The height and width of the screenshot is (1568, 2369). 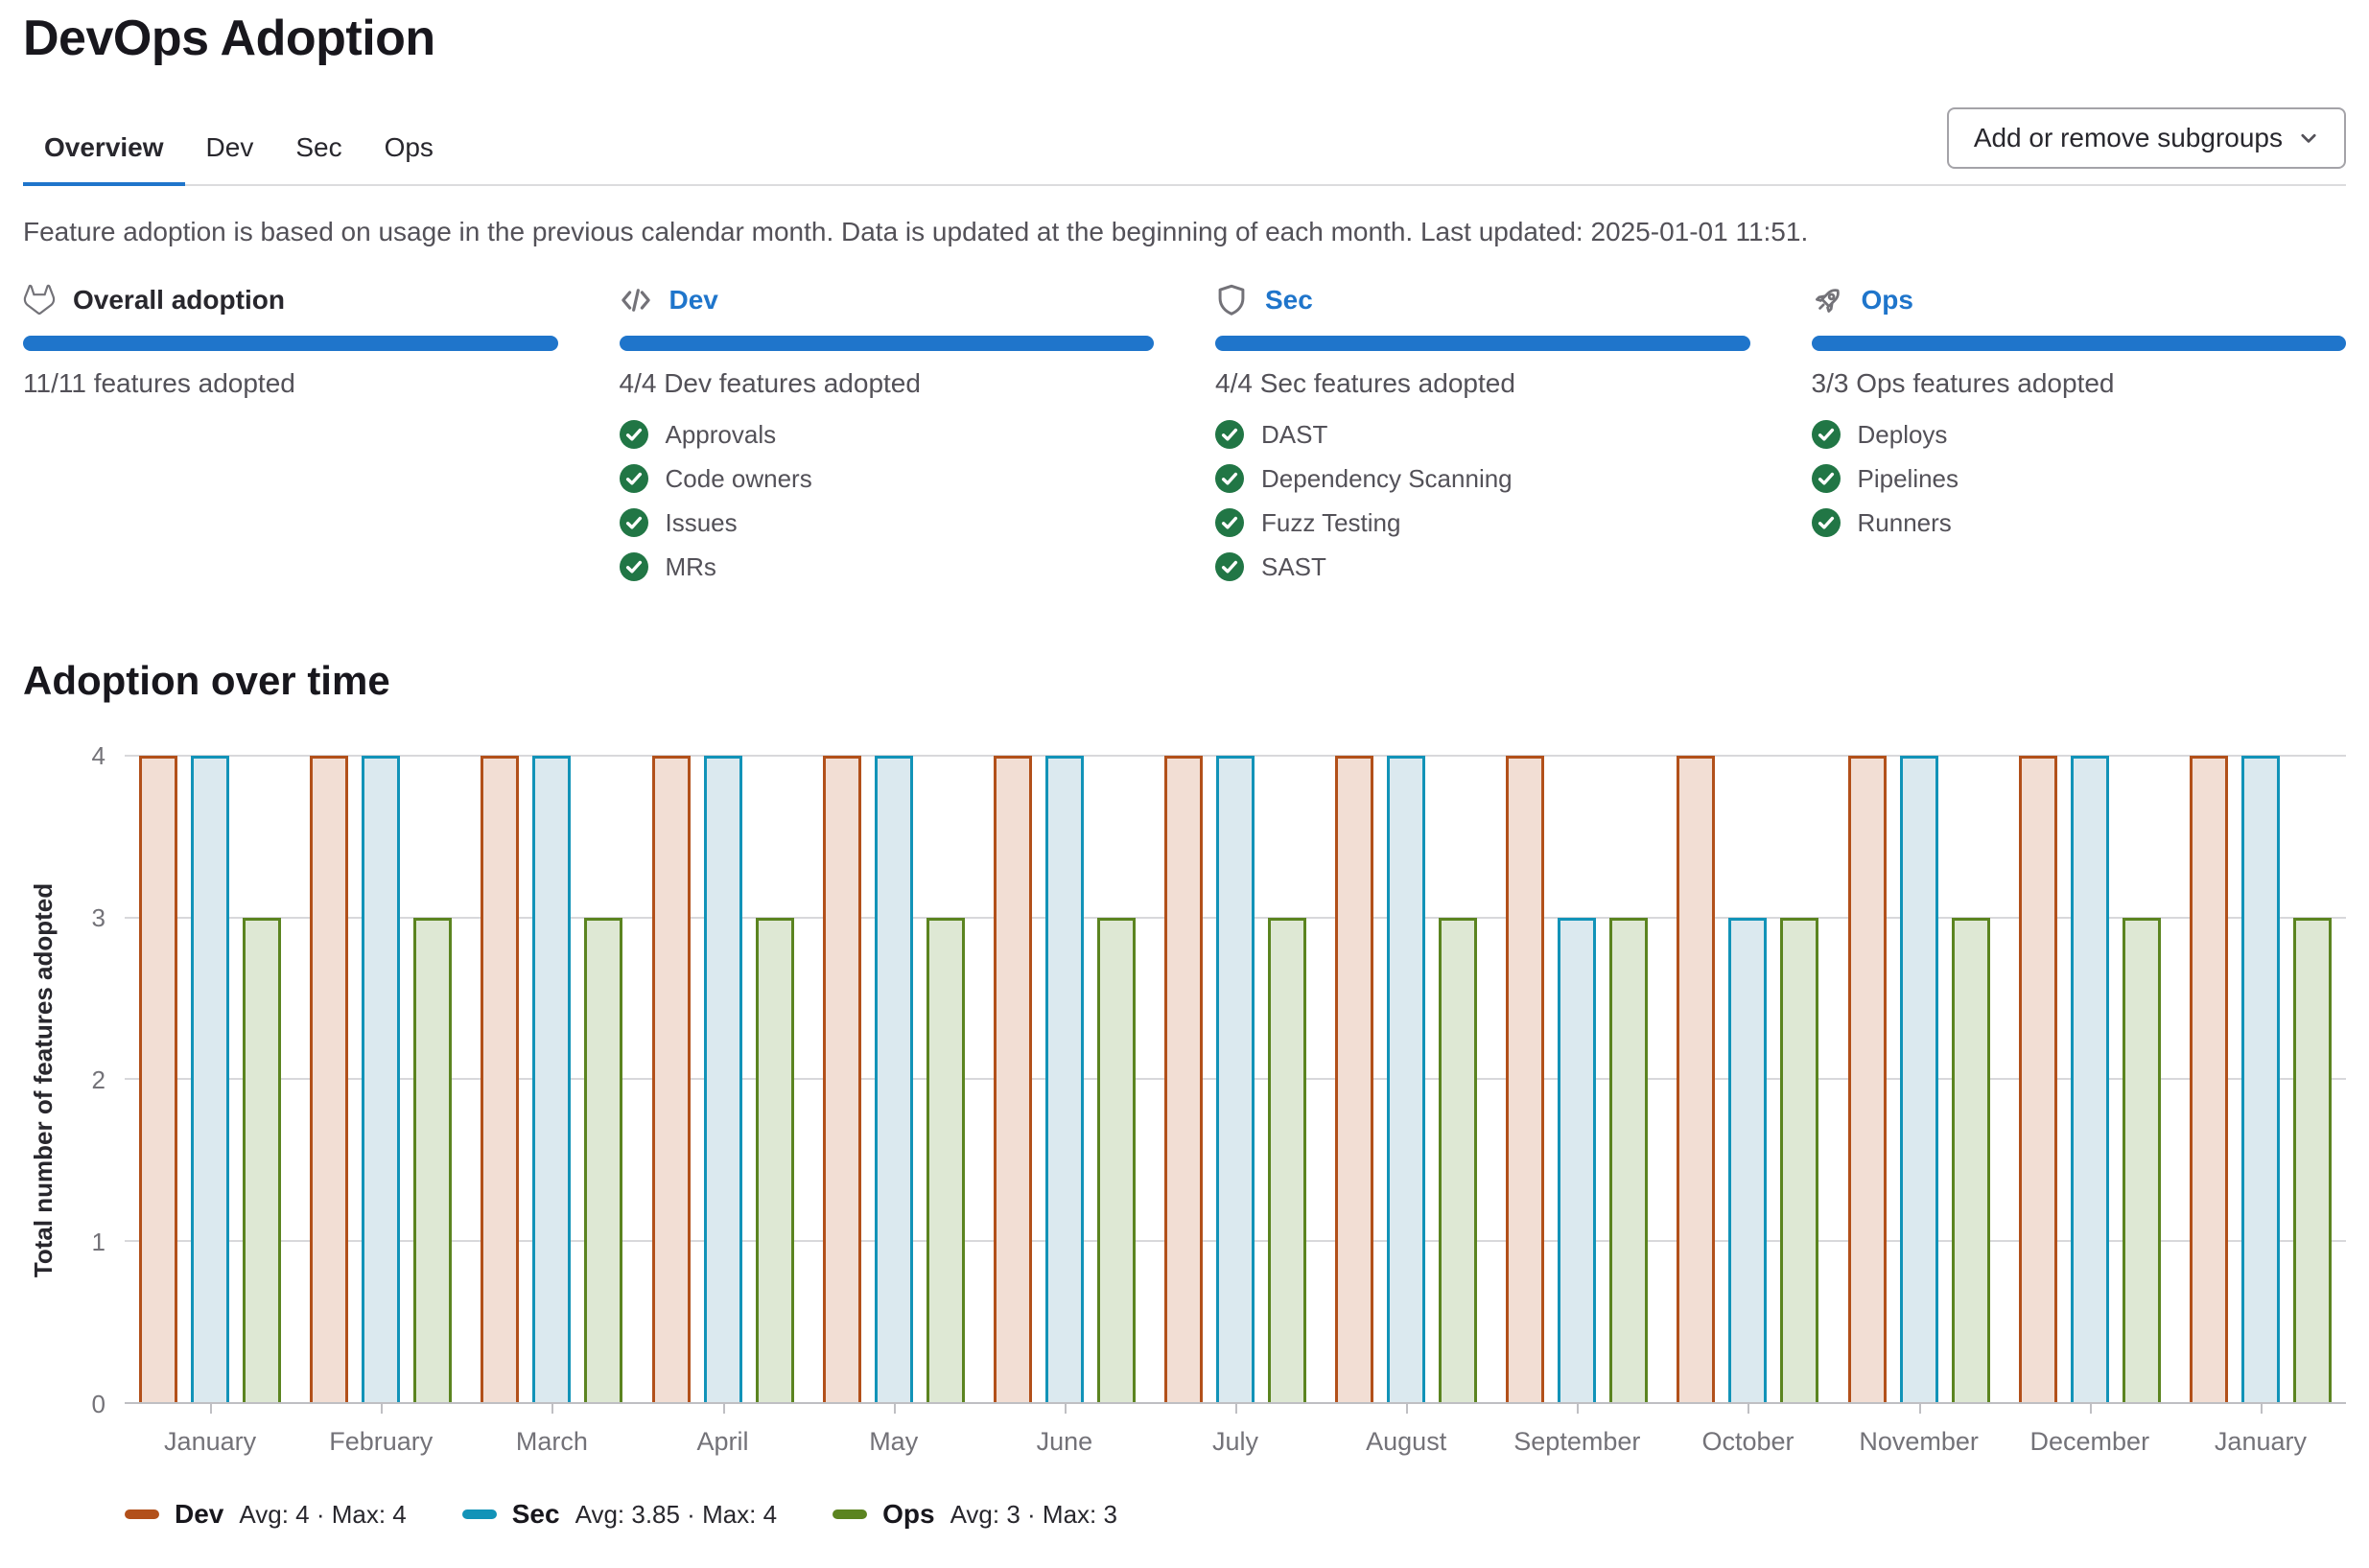 What do you see at coordinates (1902, 435) in the screenshot?
I see `feature-label: Deploys` at bounding box center [1902, 435].